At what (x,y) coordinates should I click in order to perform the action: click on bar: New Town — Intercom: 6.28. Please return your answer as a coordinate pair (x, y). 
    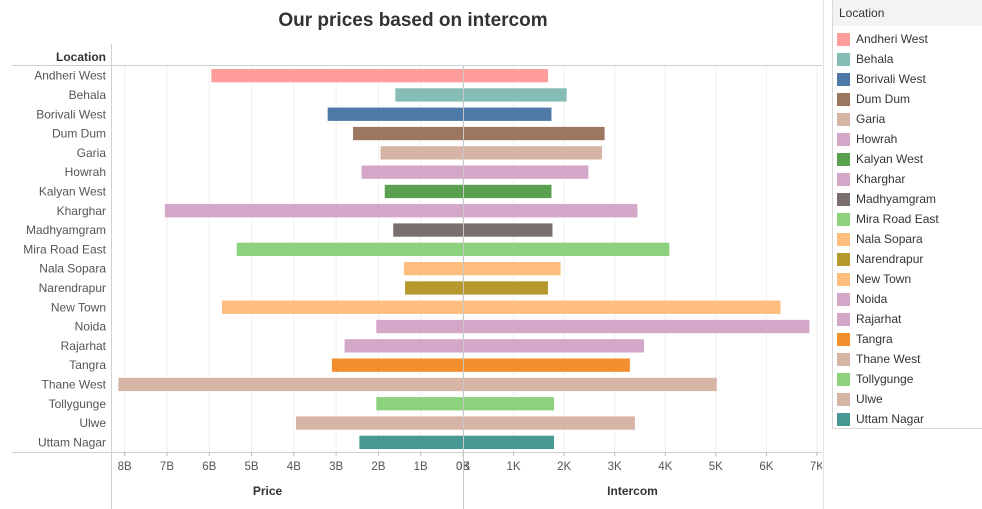
    Looking at the image, I should click on (622, 307).